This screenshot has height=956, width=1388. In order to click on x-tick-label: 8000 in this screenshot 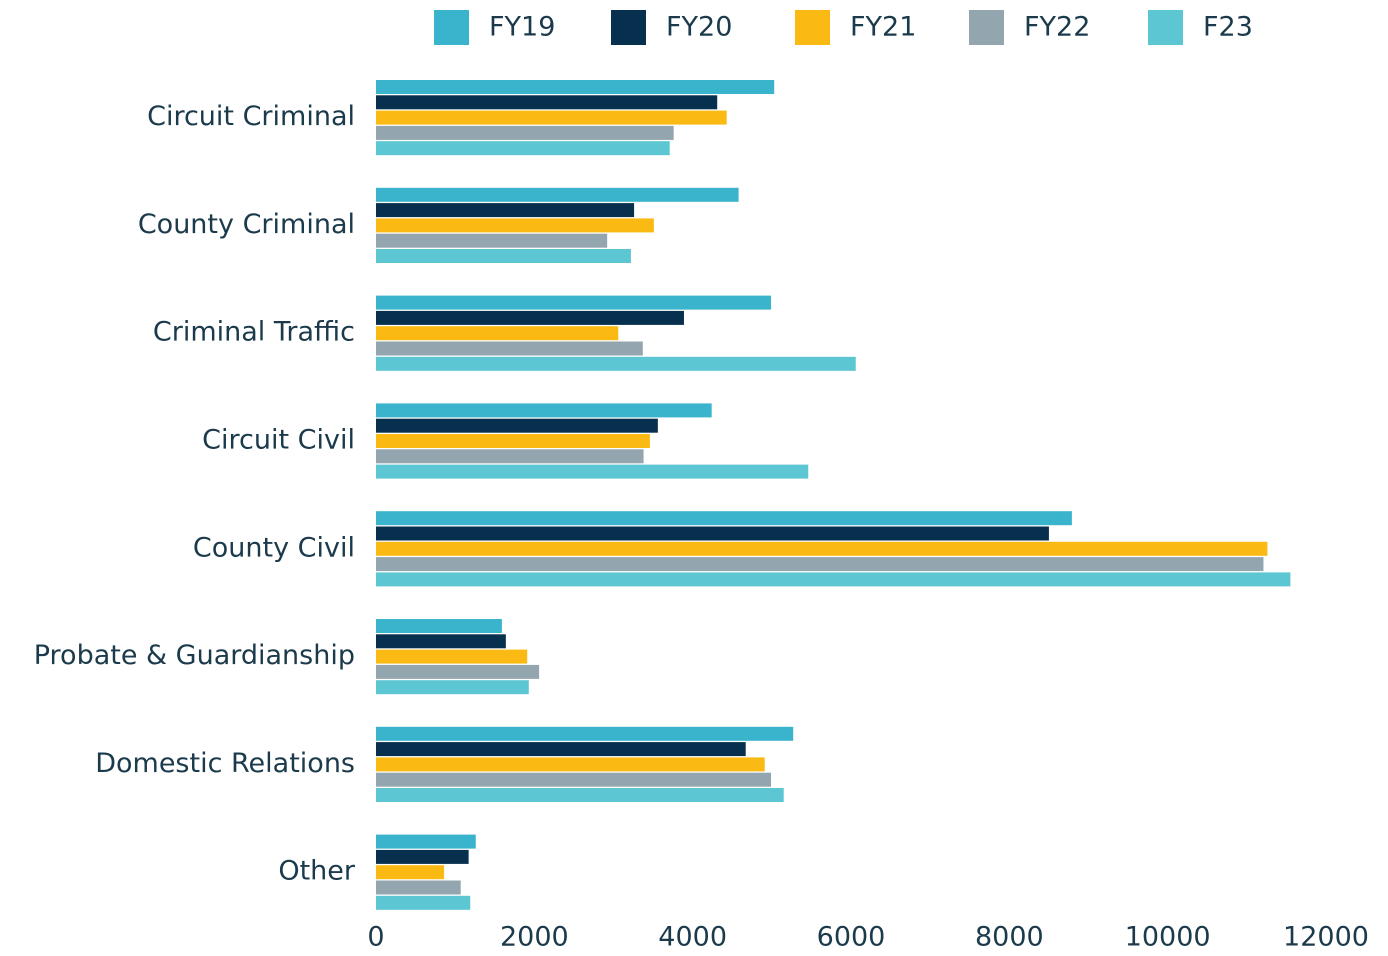, I will do `click(1009, 937)`.